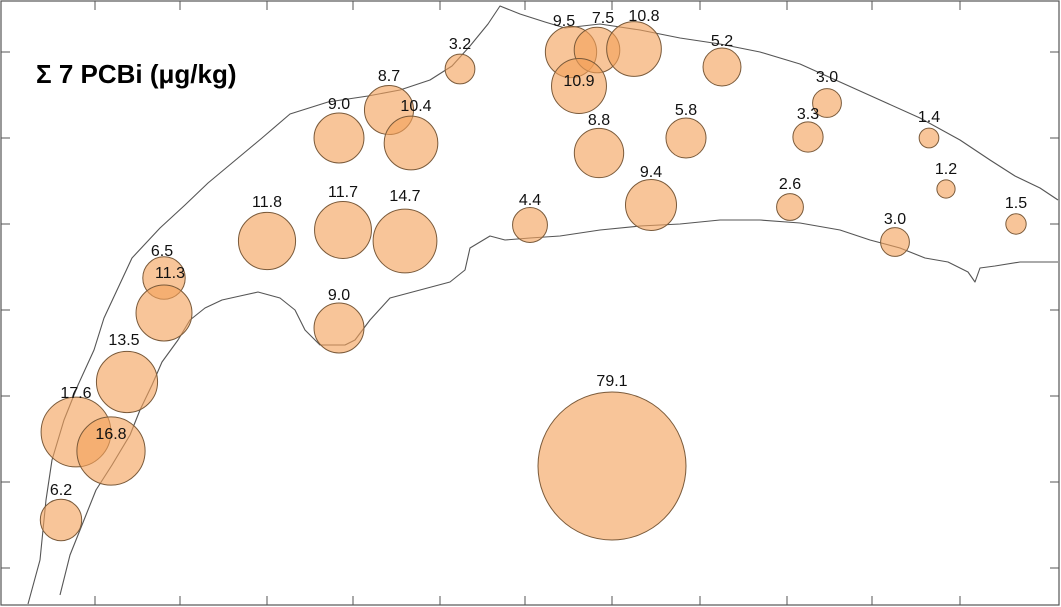 The image size is (1061, 607). I want to click on station-value-label: 3.3, so click(808, 114).